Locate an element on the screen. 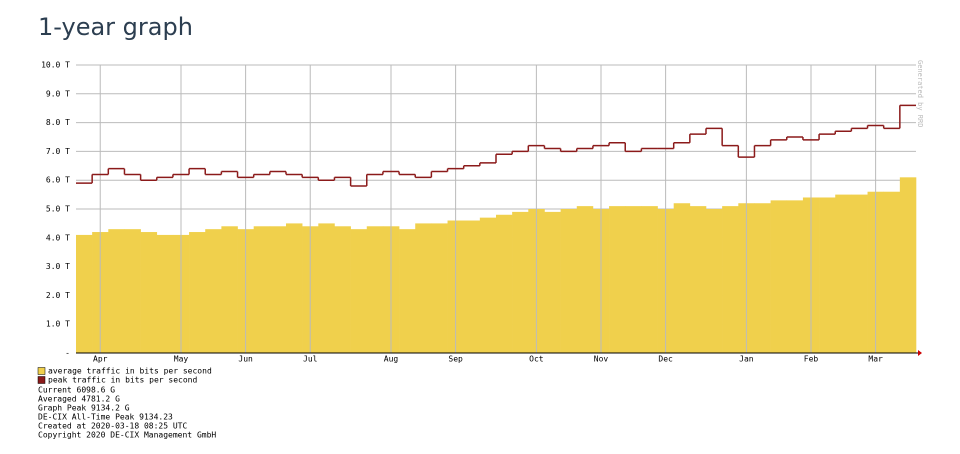 This screenshot has height=454, width=960. x-tick-label: Jul is located at coordinates (310, 359).